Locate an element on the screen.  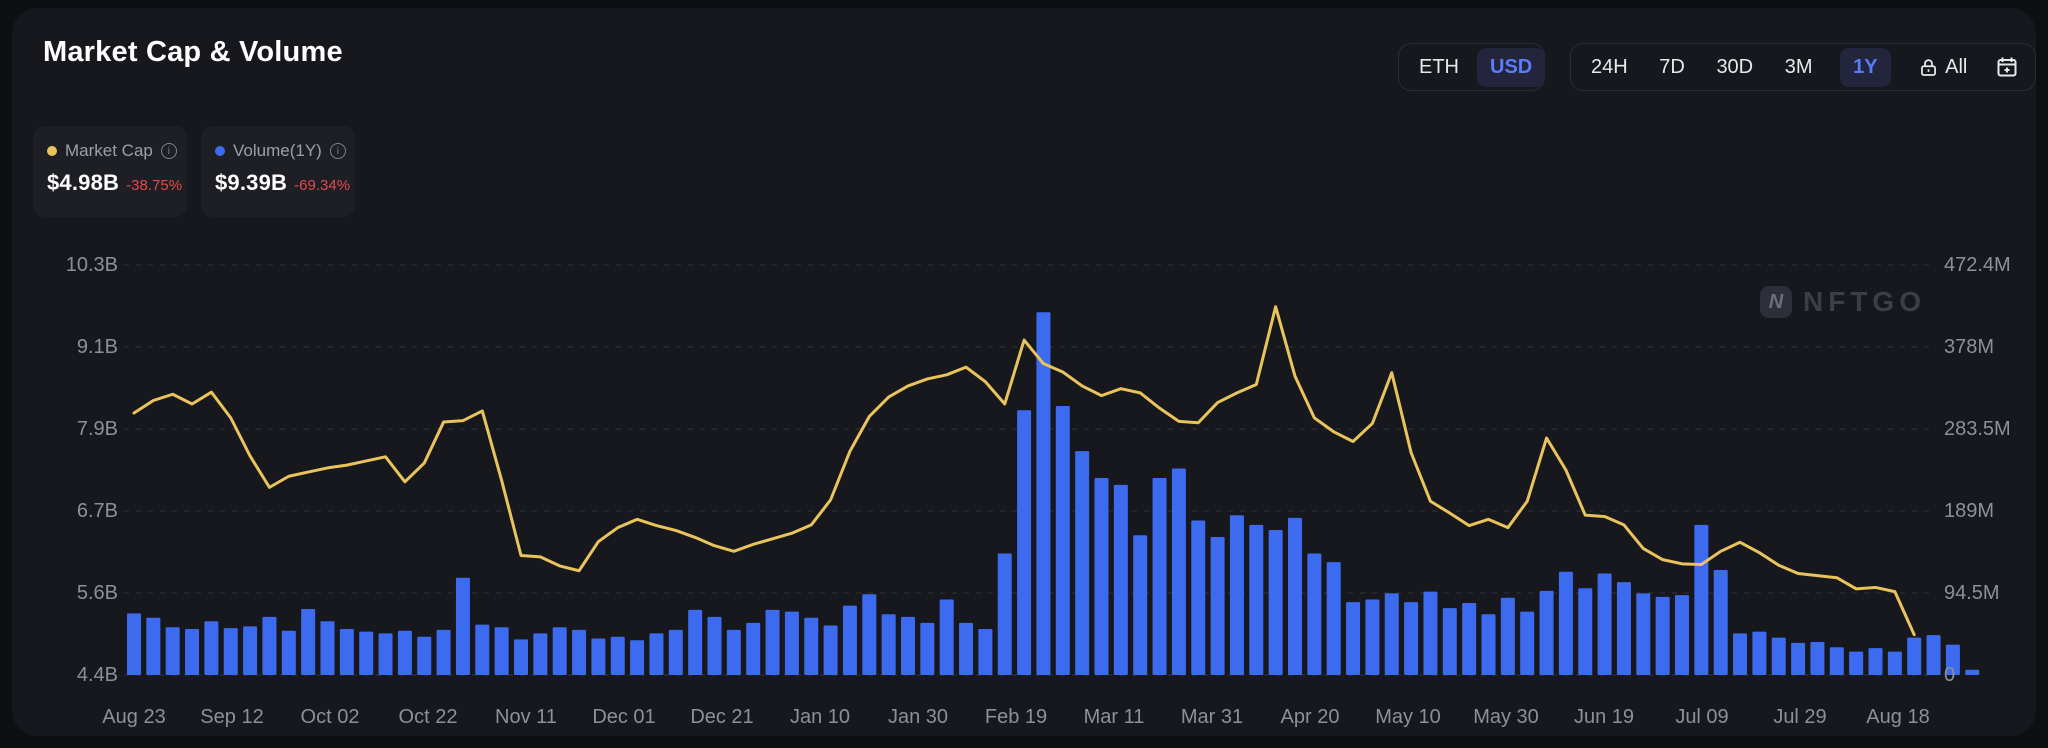
legend-card-market-cap: Market Cap i $4.98B -38.75% is located at coordinates (110, 171).